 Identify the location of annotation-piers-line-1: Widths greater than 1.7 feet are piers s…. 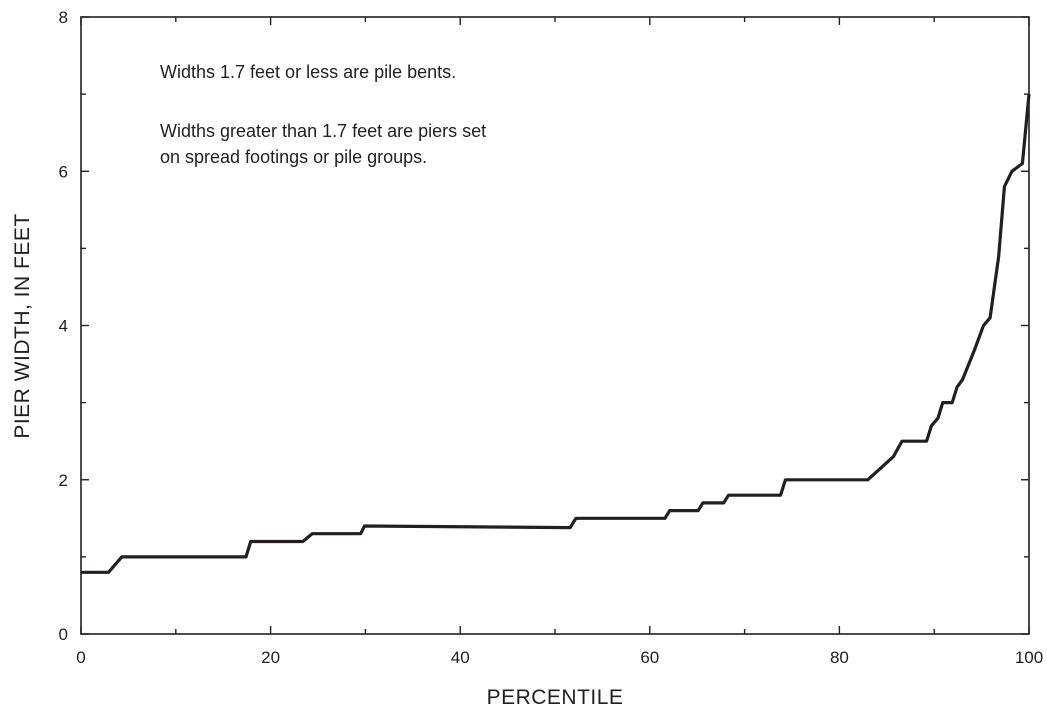
(323, 131).